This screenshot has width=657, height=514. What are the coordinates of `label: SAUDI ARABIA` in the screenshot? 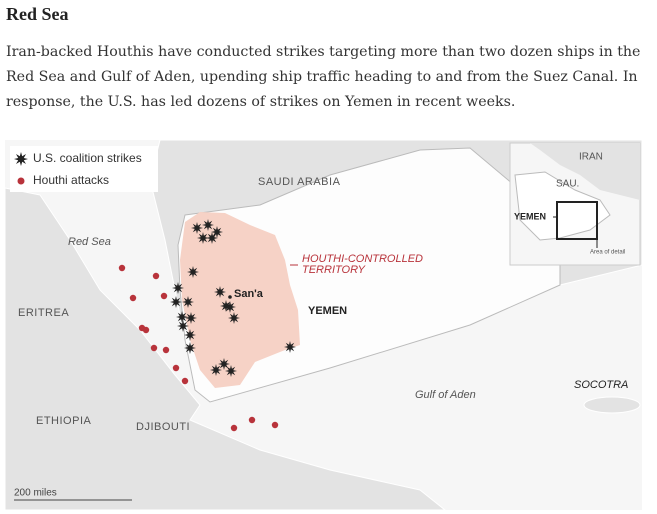 It's located at (299, 182).